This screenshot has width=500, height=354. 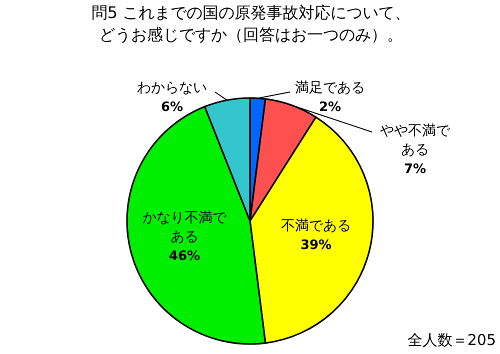 What do you see at coordinates (451, 340) in the screenshot?
I see `annotation: 全人数＝205` at bounding box center [451, 340].